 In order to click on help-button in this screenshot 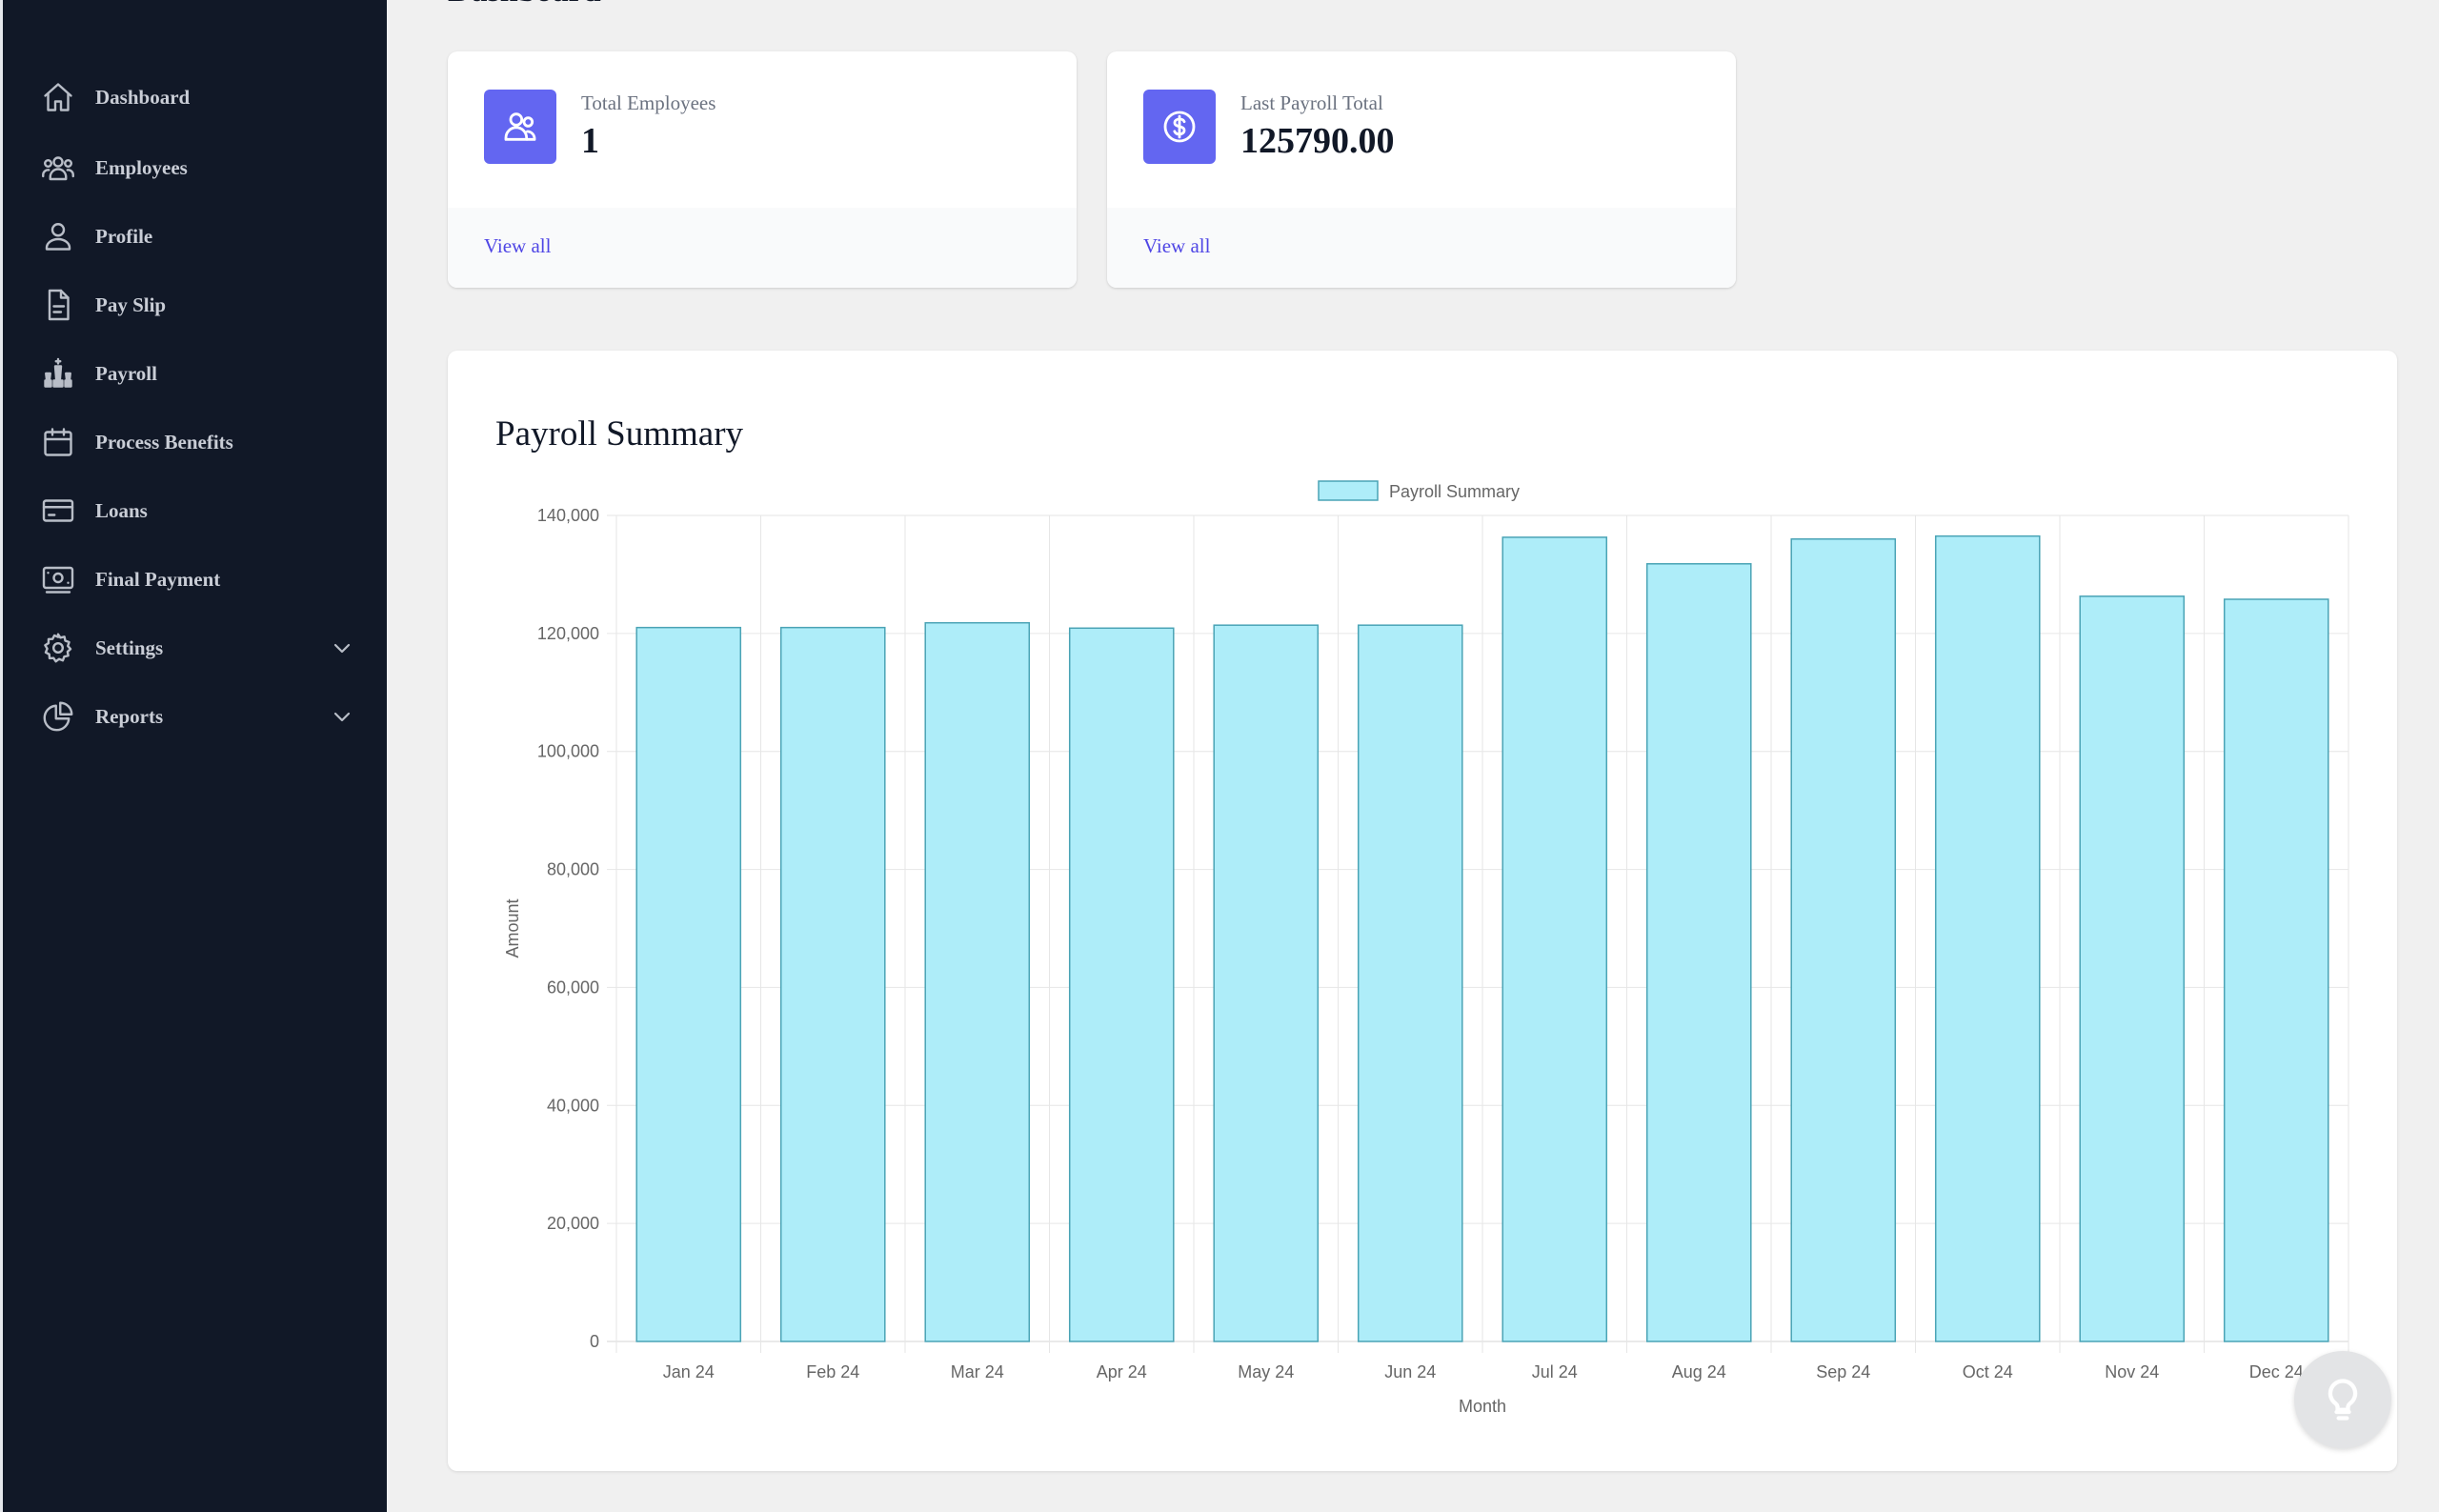, I will do `click(2342, 1399)`.